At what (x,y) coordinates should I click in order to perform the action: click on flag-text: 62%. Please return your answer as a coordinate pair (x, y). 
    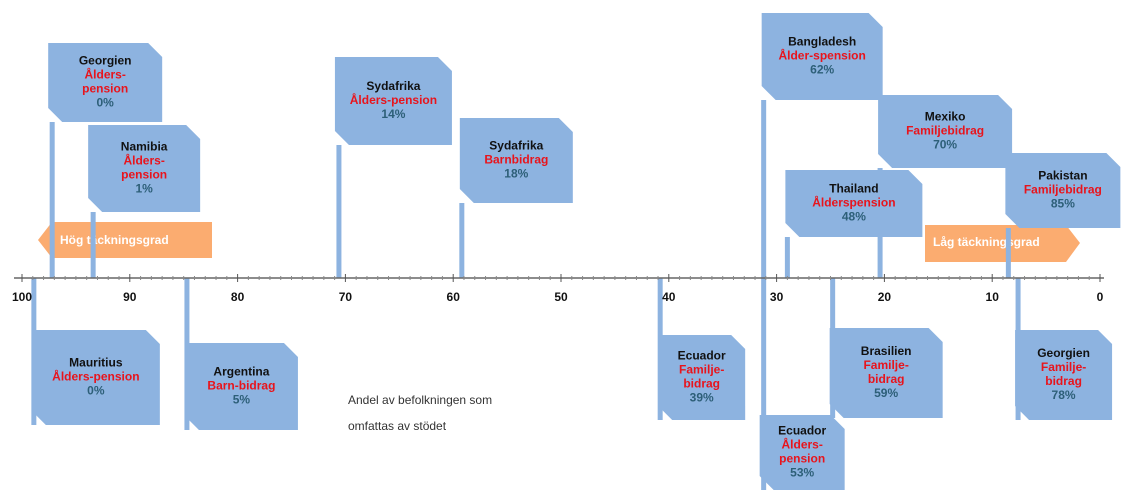
    Looking at the image, I should click on (822, 70).